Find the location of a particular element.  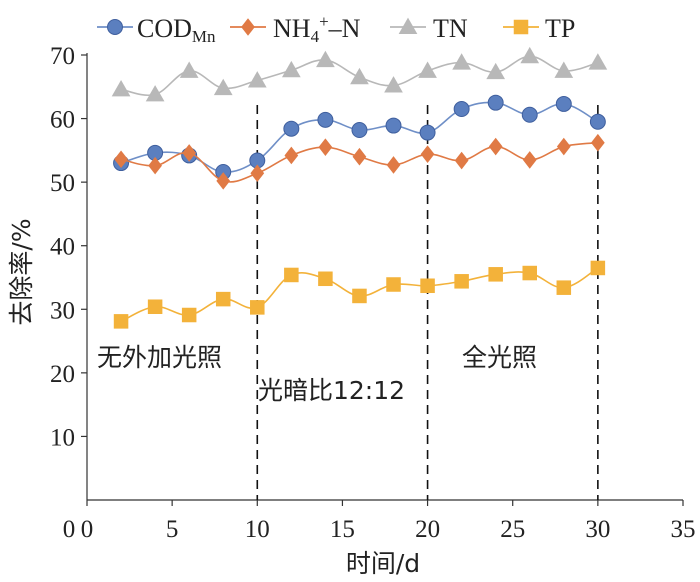

y-tick-label: 70 is located at coordinates (62, 56).